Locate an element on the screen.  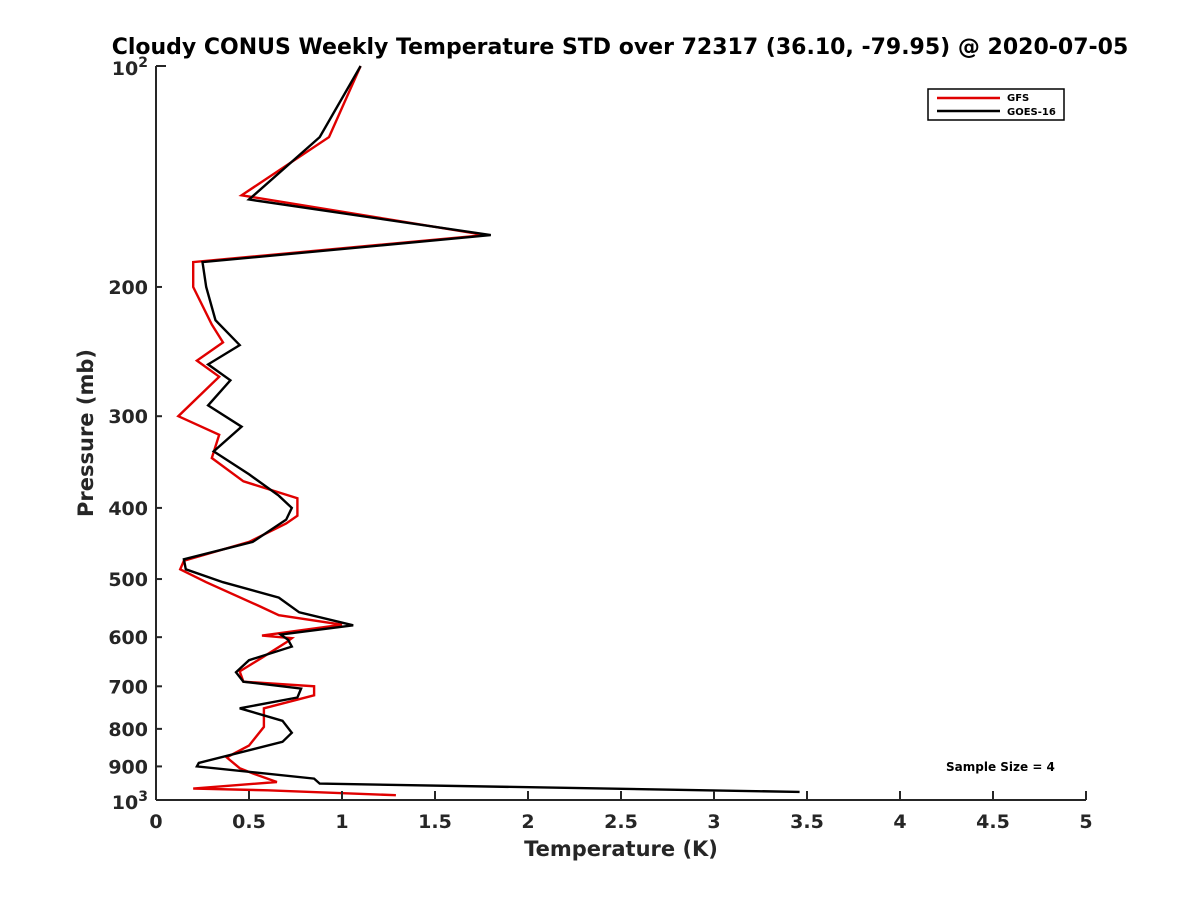
legend-box is located at coordinates (996, 104).